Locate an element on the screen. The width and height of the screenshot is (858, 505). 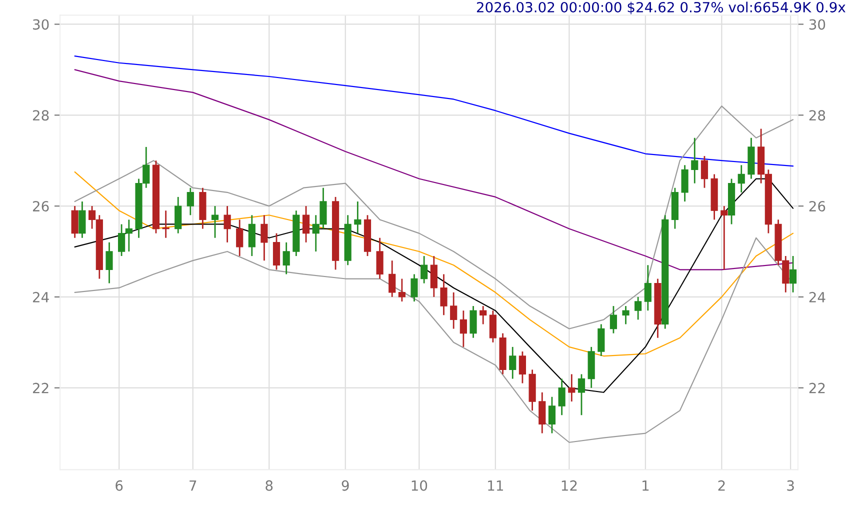
x-tick-label: 12 is located at coordinates (569, 485).